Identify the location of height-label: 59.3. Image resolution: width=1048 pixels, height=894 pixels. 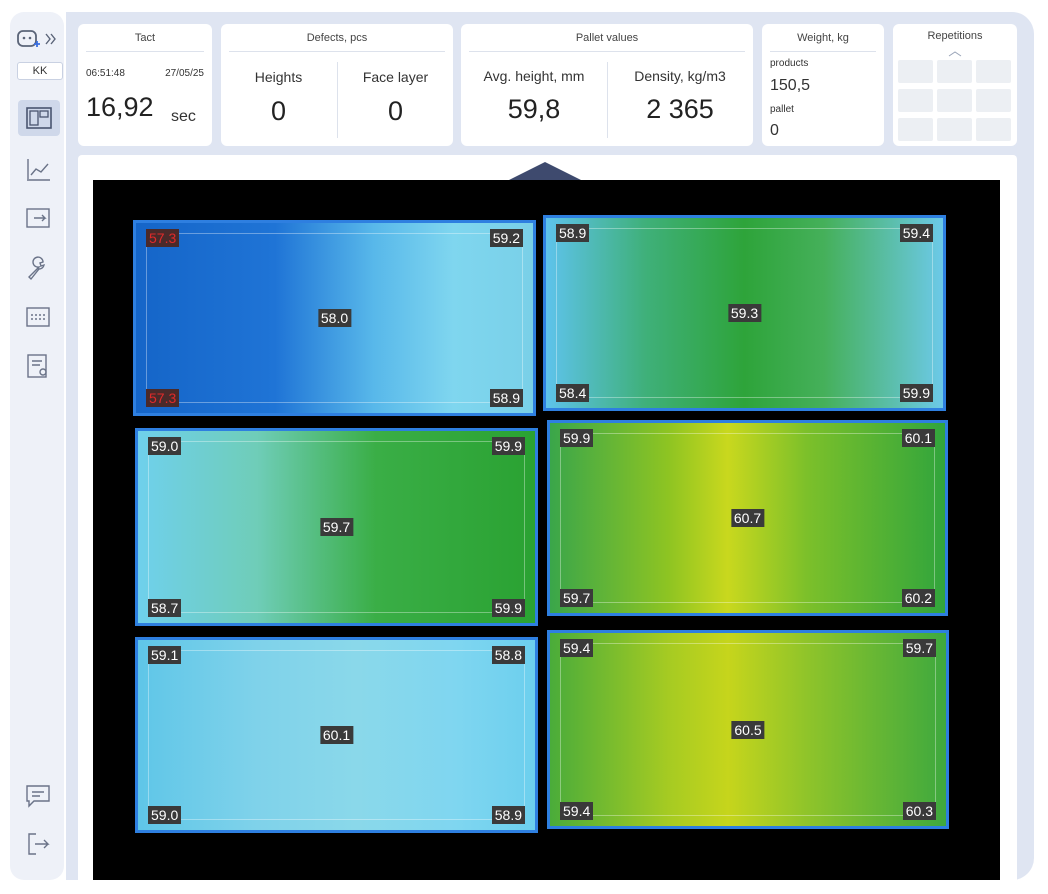
(744, 313).